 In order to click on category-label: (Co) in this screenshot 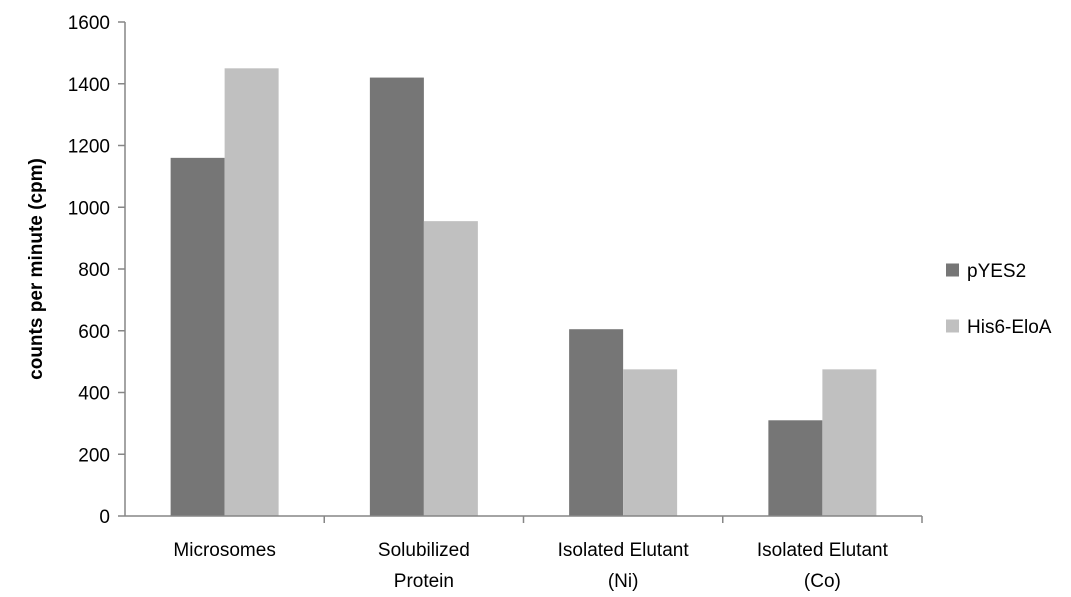, I will do `click(822, 581)`.